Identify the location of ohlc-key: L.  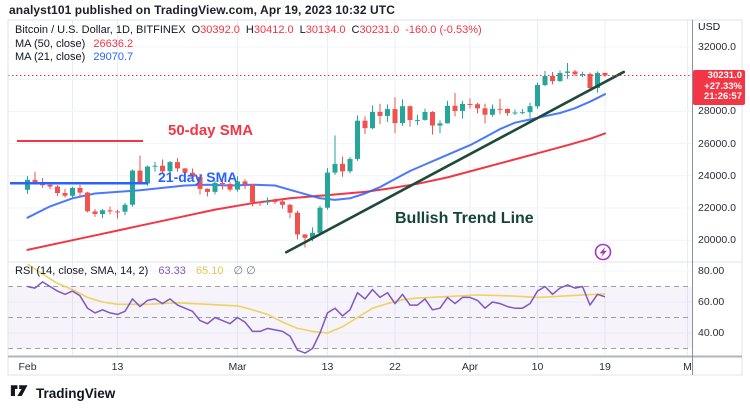
(302, 30).